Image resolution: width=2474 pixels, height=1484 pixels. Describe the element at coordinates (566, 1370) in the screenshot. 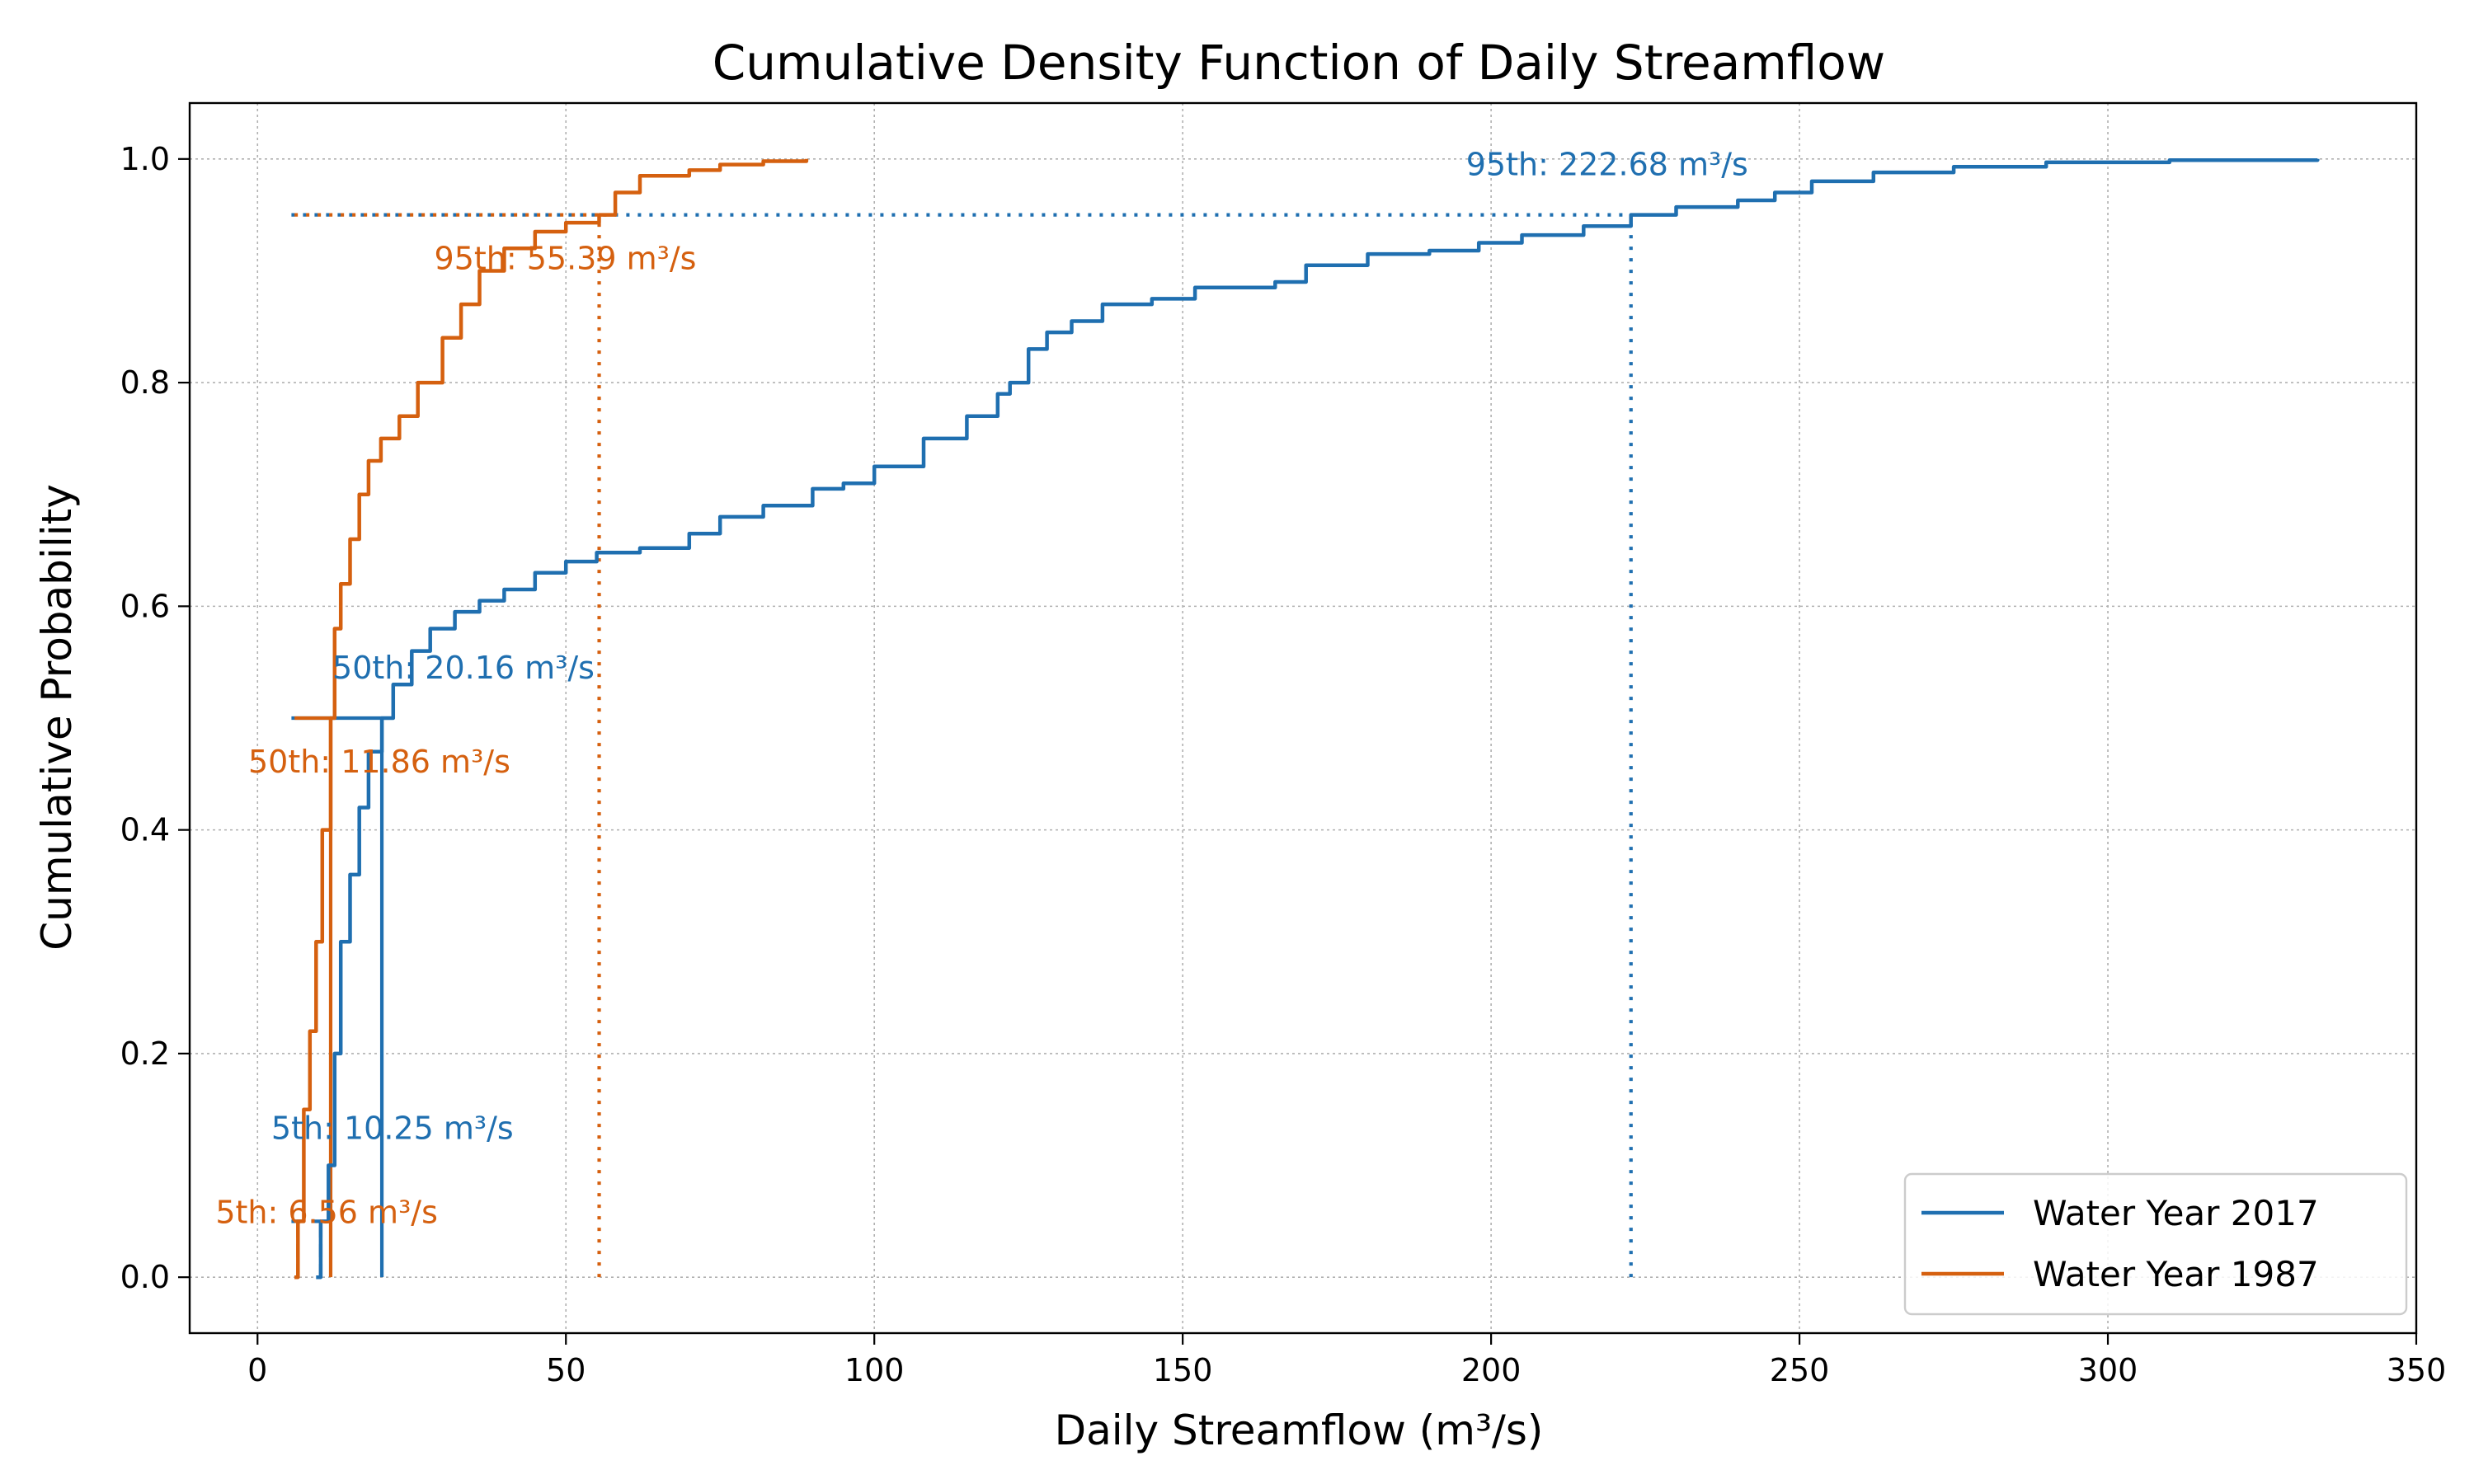

I see `x-tick-label: 50` at that location.